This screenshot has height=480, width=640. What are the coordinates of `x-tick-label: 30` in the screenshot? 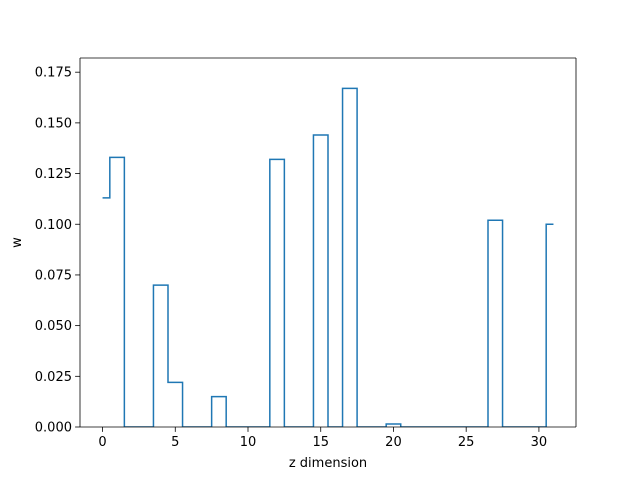 It's located at (539, 442).